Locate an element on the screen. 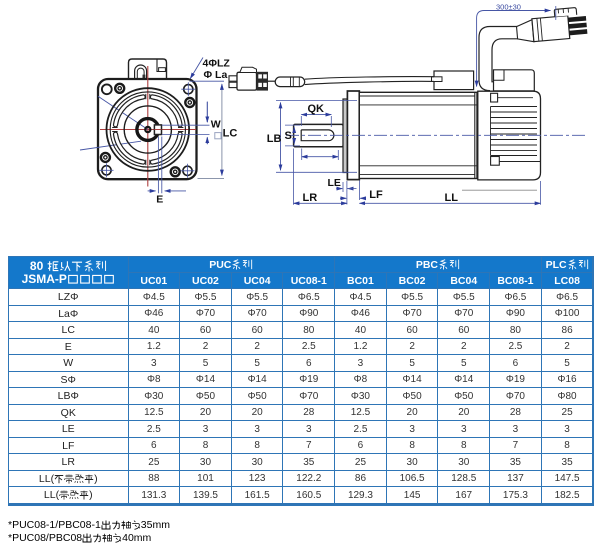 The image size is (600, 551). svg-text: LF is located at coordinates (376, 195).